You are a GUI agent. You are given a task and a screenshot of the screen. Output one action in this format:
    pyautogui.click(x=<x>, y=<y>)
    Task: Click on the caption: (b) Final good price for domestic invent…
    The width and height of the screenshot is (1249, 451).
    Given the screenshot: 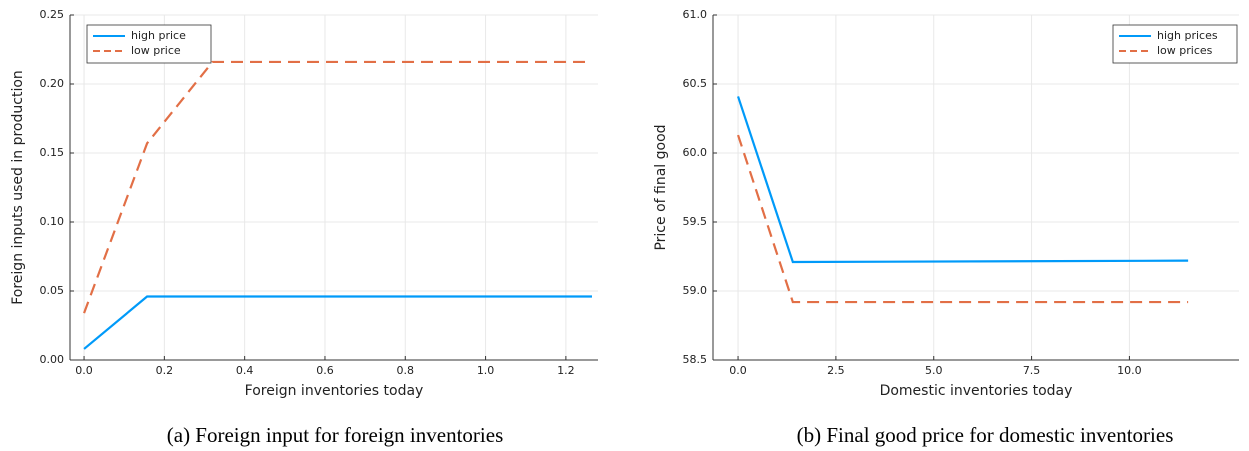 What is the action you would take?
    pyautogui.click(x=985, y=435)
    